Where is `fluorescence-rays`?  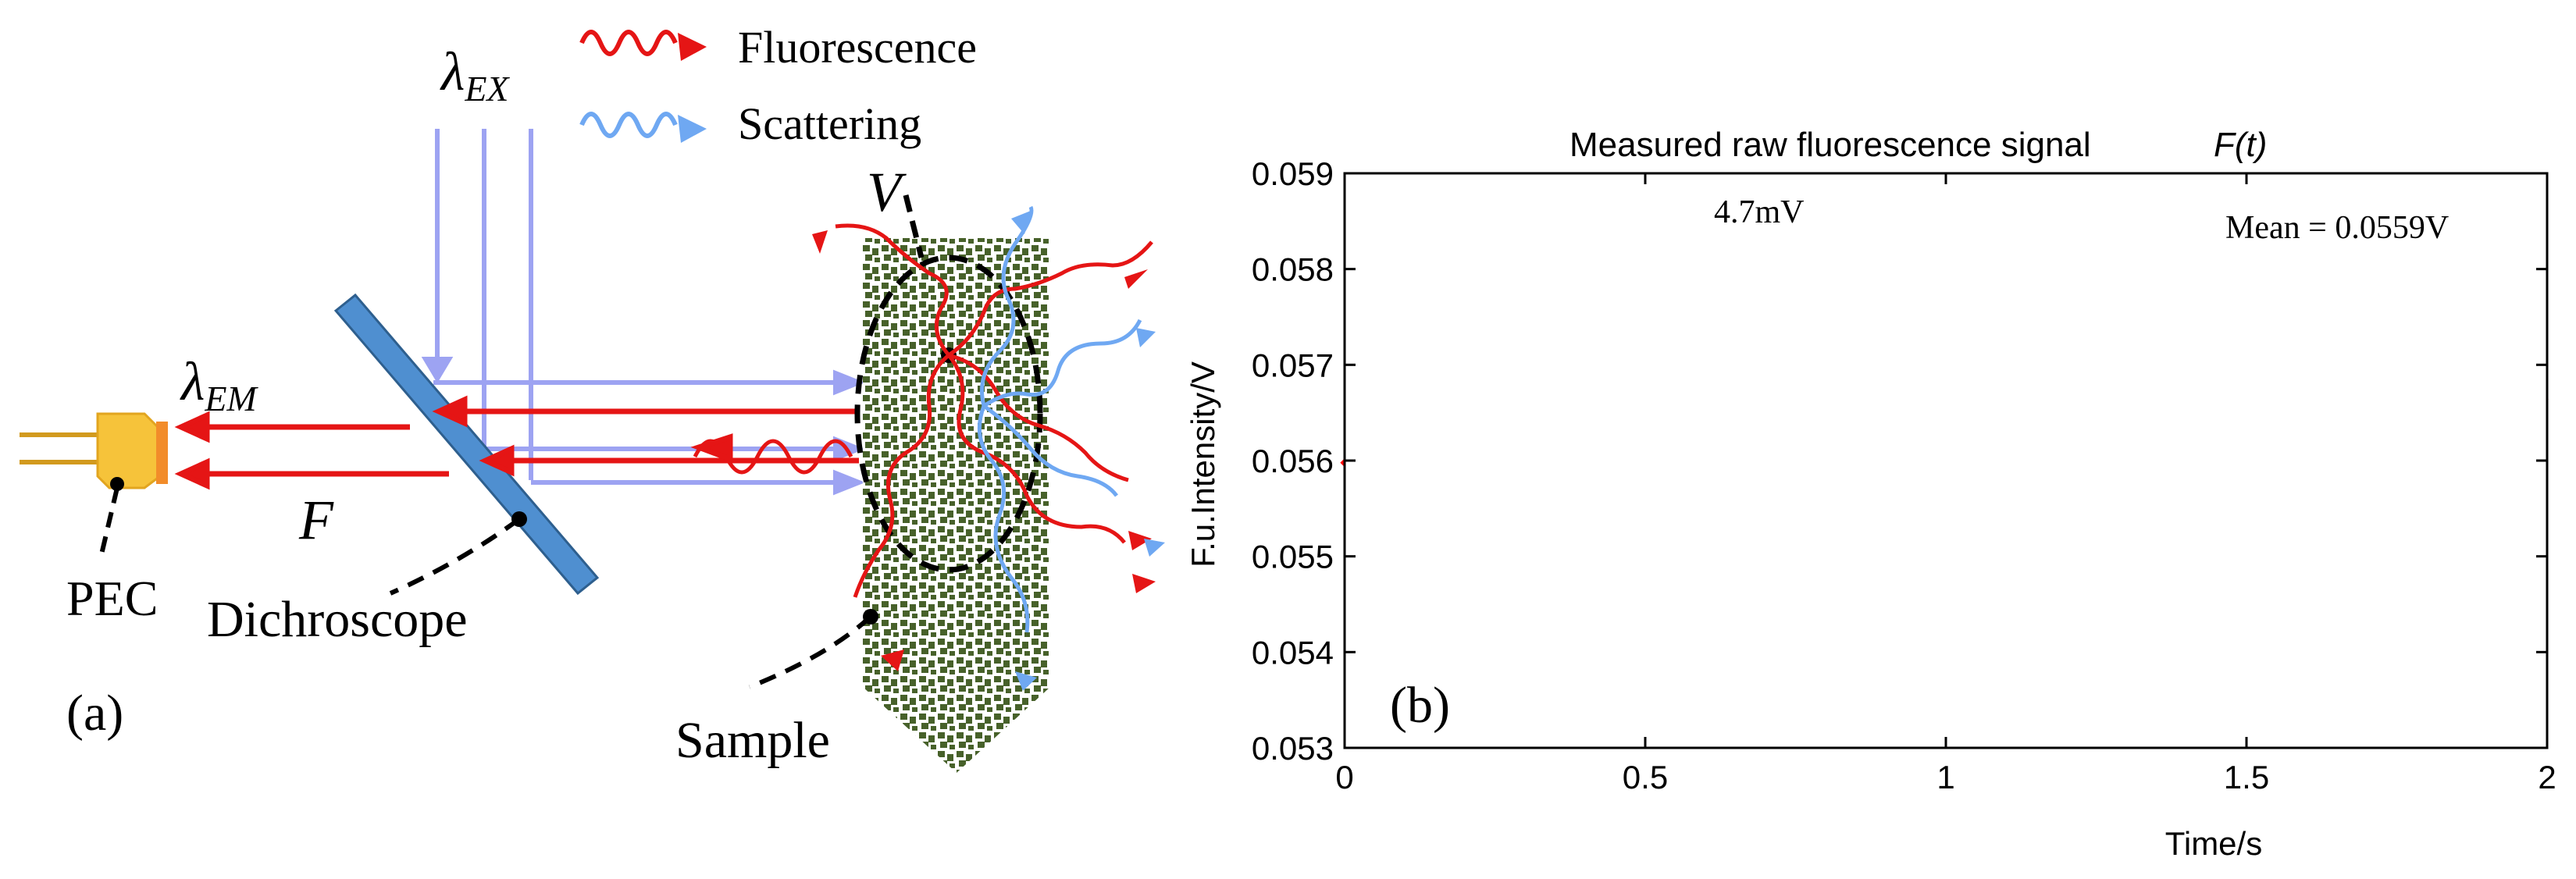
fluorescence-rays is located at coordinates (516, 443).